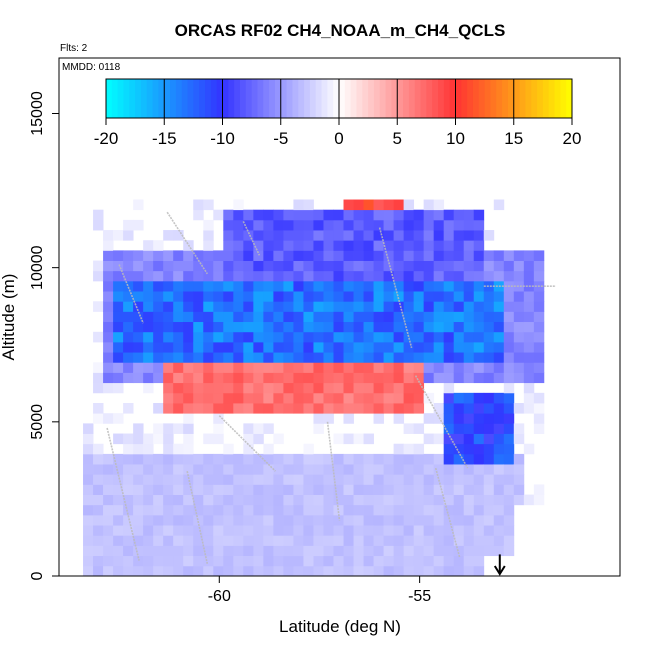 Image resolution: width=650 pixels, height=650 pixels. What do you see at coordinates (280, 138) in the screenshot?
I see `colorbar-tick-label: -5` at bounding box center [280, 138].